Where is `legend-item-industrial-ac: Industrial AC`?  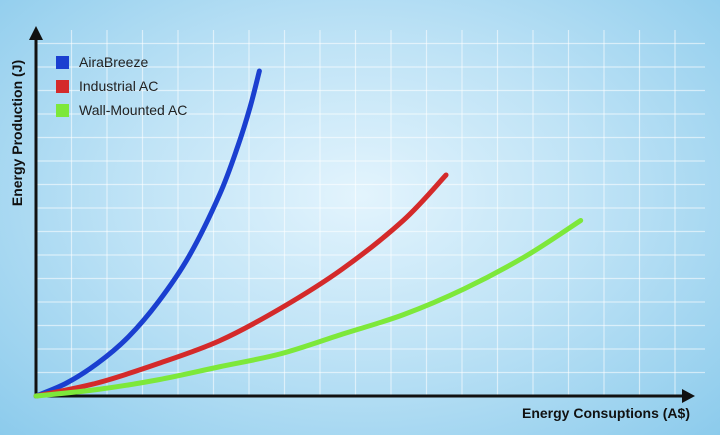
legend-item-industrial-ac: Industrial AC is located at coordinates (121, 86).